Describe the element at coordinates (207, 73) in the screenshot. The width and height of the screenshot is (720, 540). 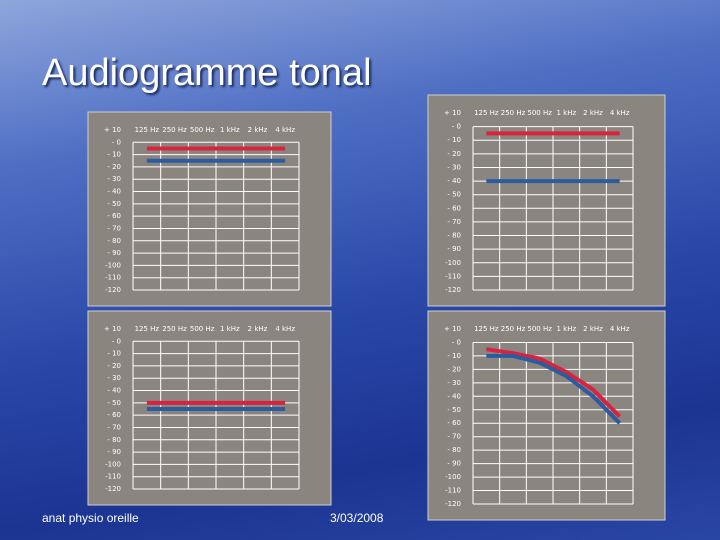
I see `slide-title: Audiogramme tonal` at that location.